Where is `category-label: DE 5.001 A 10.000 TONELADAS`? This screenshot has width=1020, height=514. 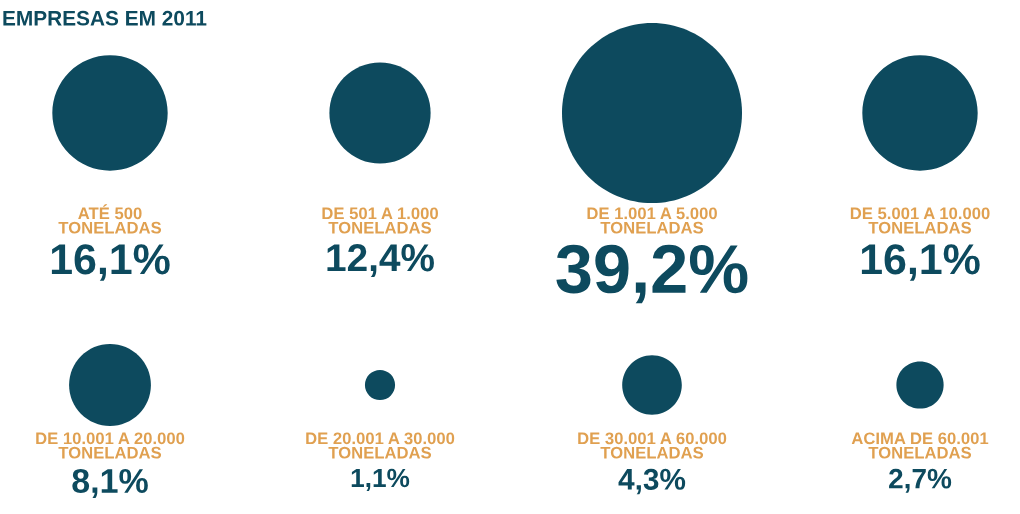
category-label: DE 5.001 A 10.000 TONELADAS is located at coordinates (920, 220).